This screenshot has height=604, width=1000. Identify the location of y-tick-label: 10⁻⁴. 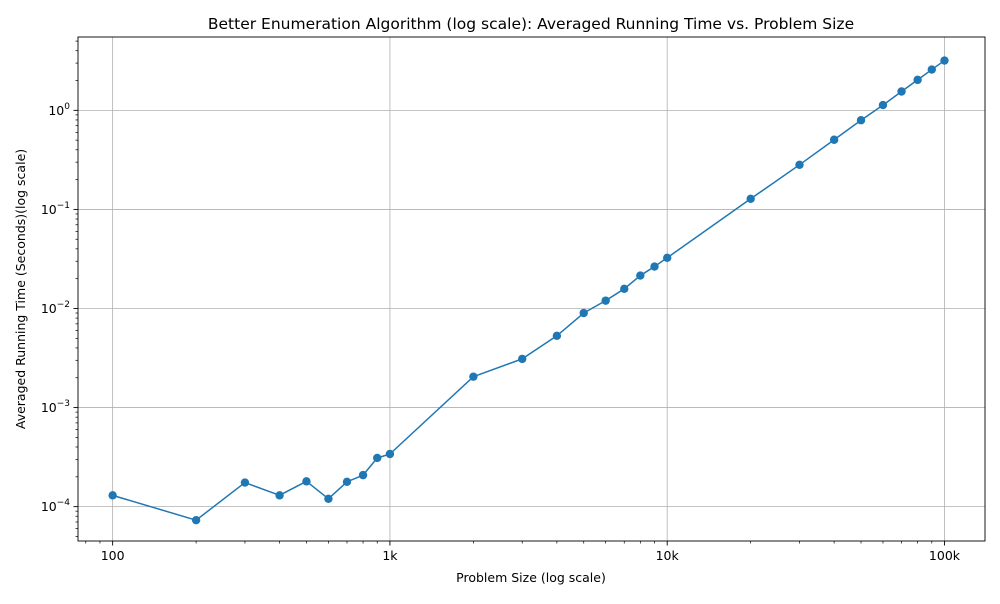
(55, 506).